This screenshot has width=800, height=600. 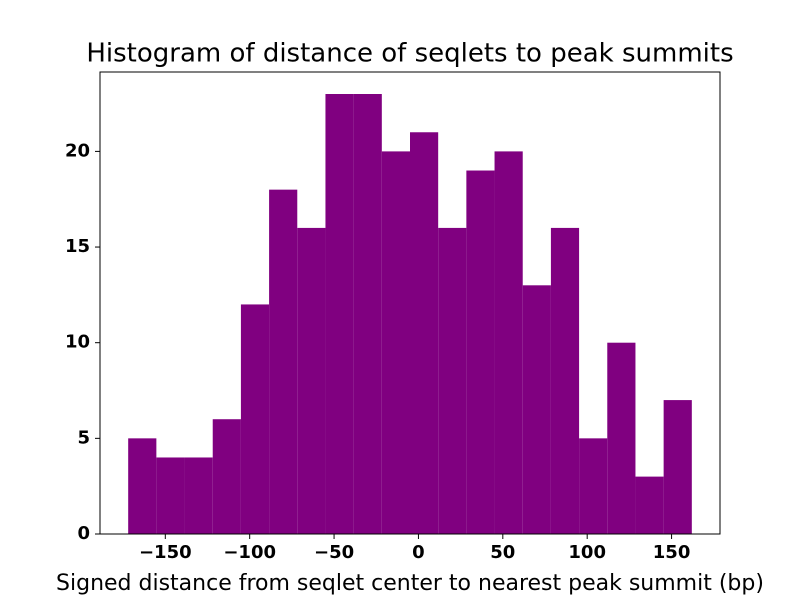 What do you see at coordinates (83, 533) in the screenshot?
I see `y-tick-label: 0` at bounding box center [83, 533].